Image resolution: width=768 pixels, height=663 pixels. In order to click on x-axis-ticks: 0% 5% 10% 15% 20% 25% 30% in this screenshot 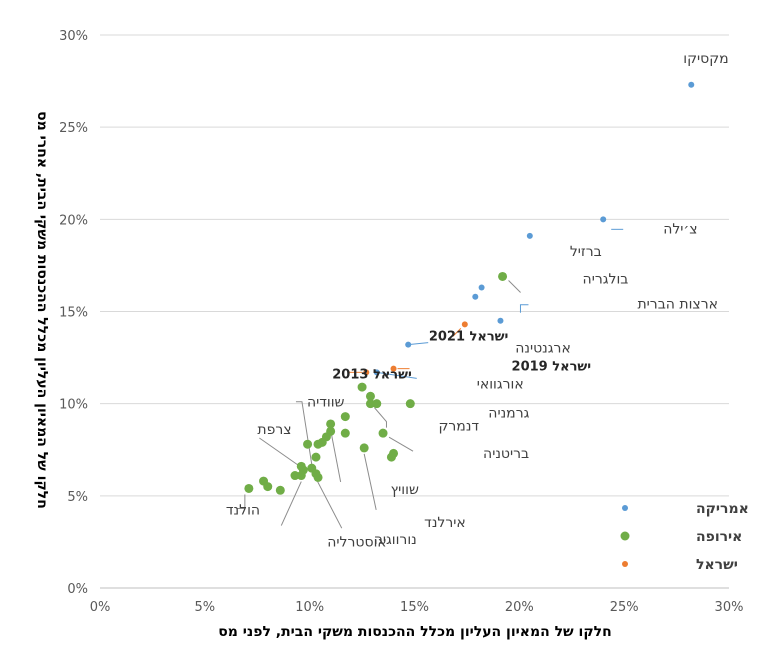, I will do `click(417, 607)`.